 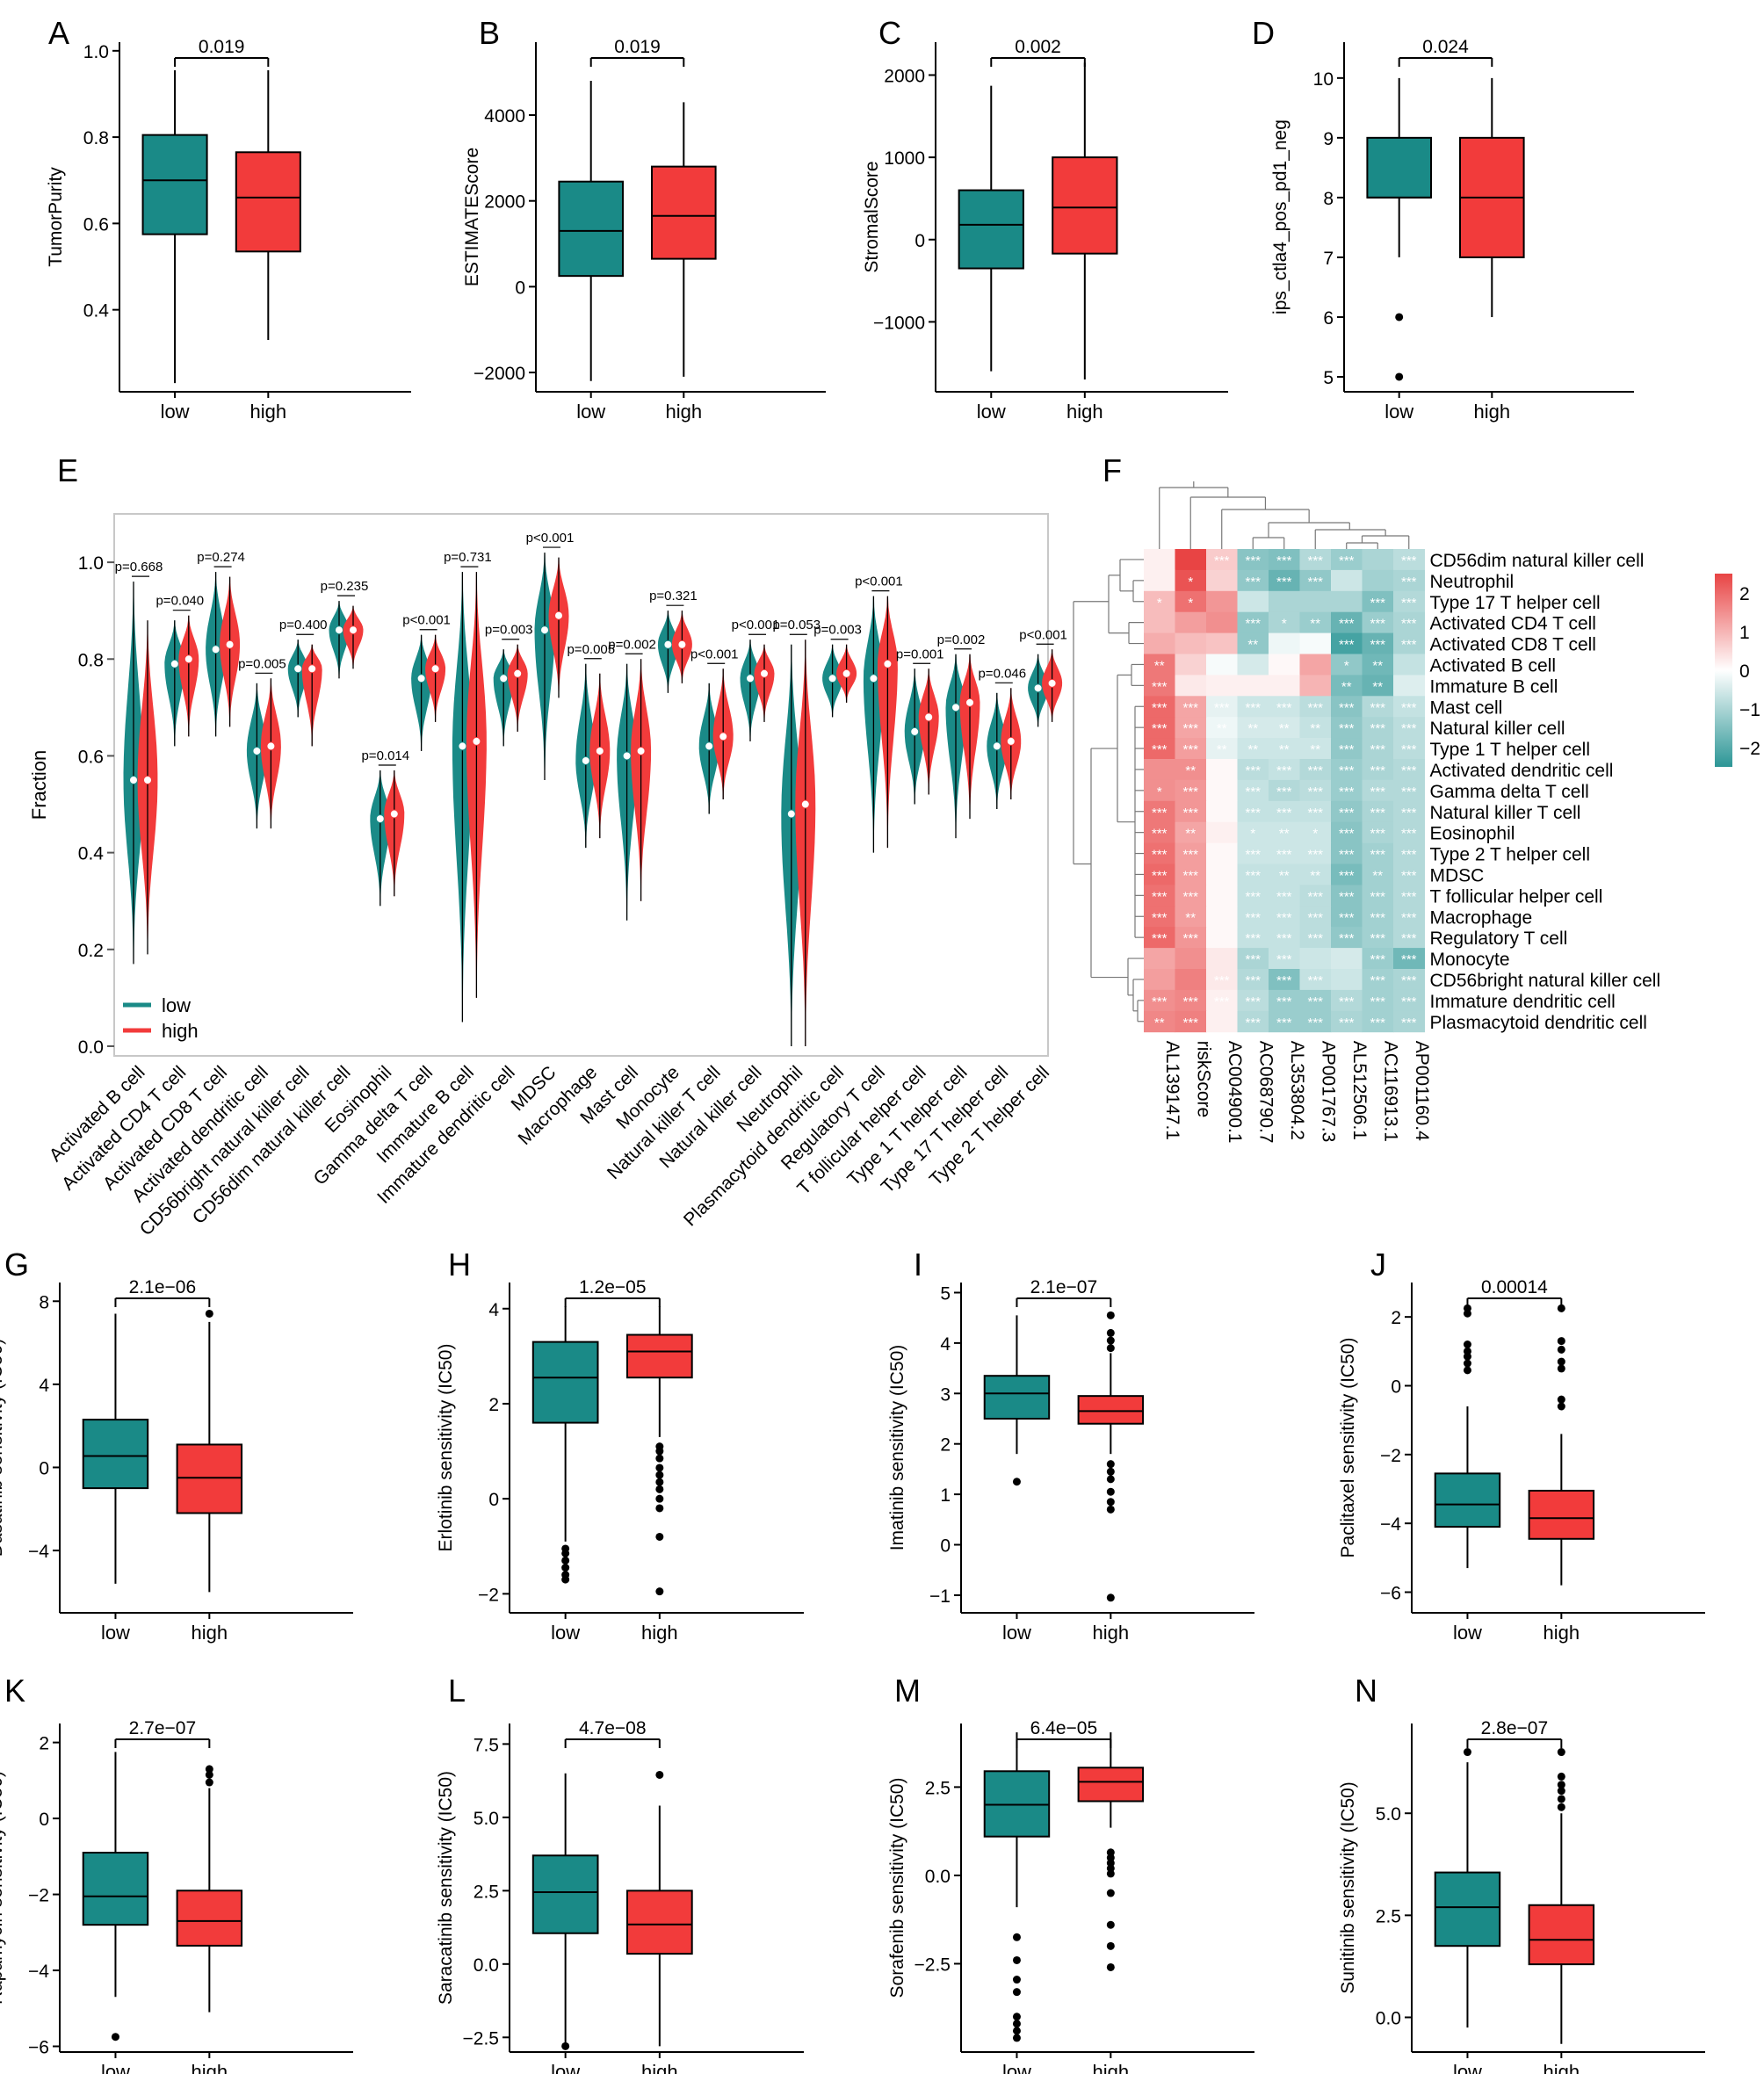 I want to click on row-label: CD56bright natural killer cell, so click(x=1546, y=981).